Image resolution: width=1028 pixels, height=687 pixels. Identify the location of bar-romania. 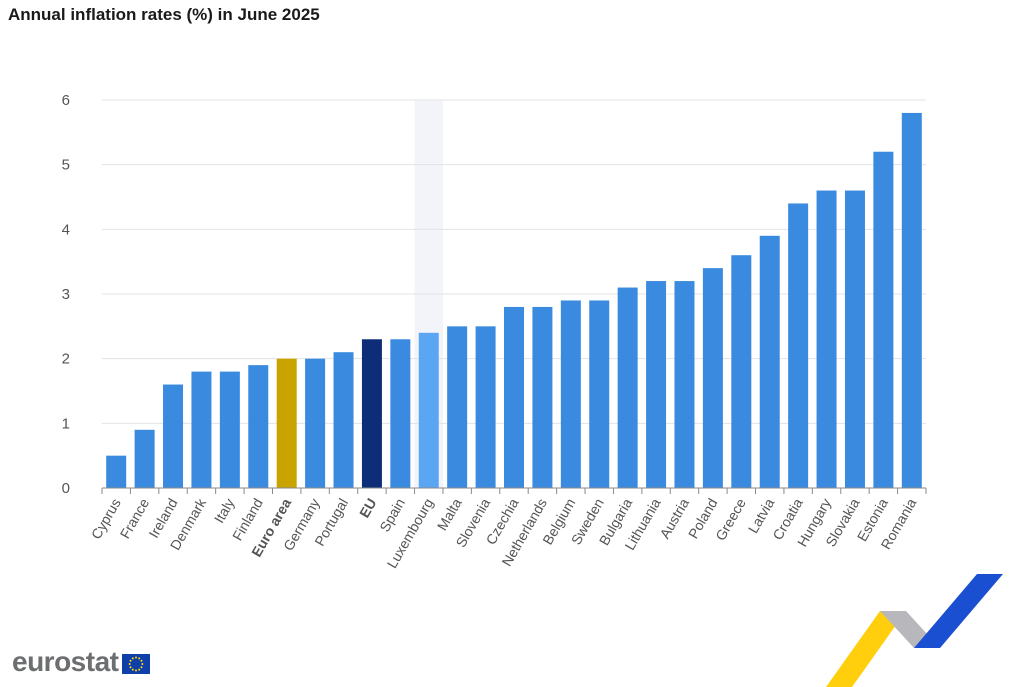
(911, 300).